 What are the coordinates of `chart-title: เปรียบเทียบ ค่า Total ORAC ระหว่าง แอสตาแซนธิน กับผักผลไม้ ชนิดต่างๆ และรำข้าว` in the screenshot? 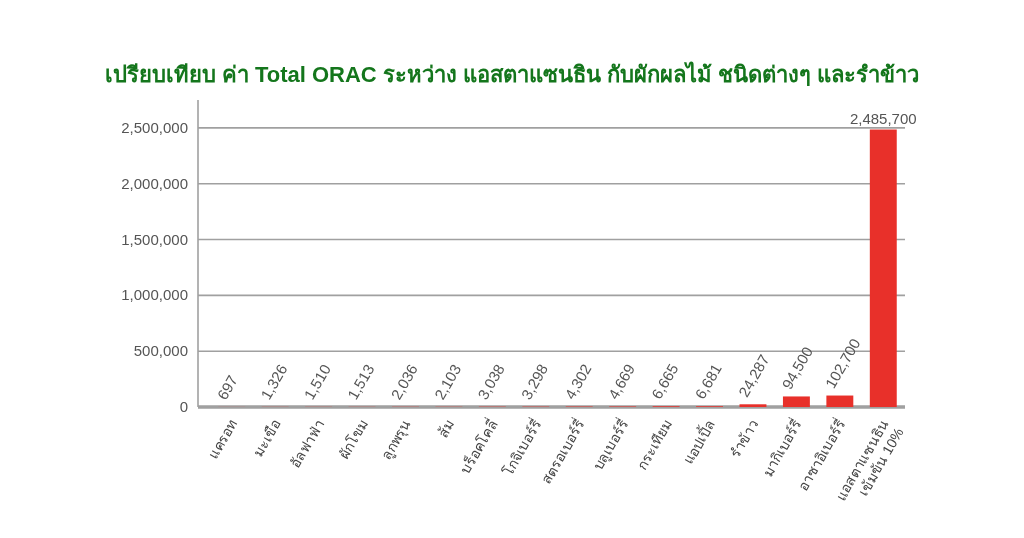 It's located at (512, 74).